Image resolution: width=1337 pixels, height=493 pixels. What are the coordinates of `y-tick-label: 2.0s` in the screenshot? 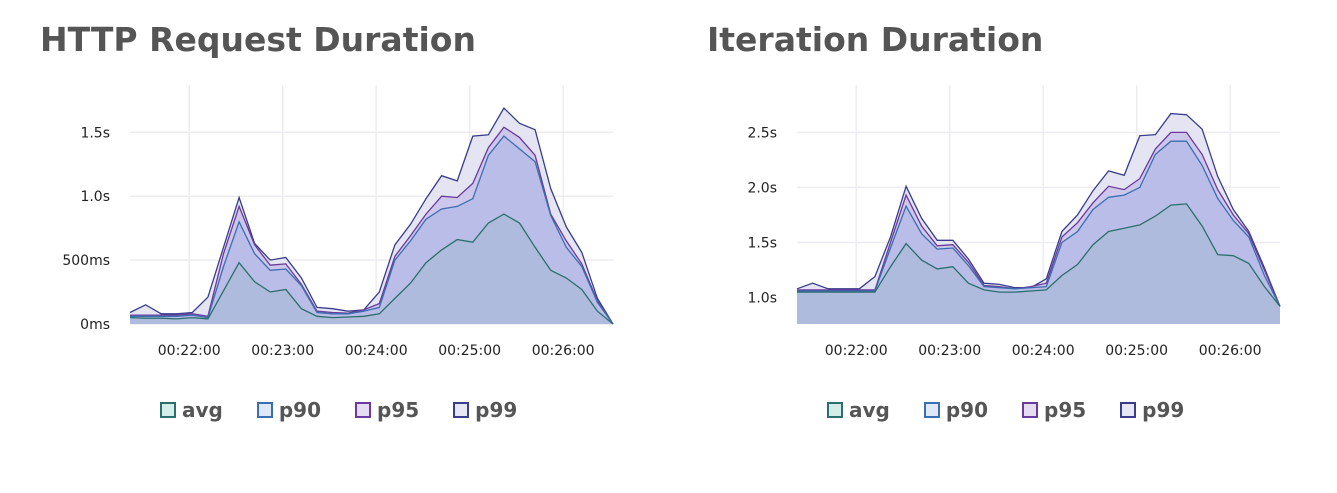 It's located at (762, 188).